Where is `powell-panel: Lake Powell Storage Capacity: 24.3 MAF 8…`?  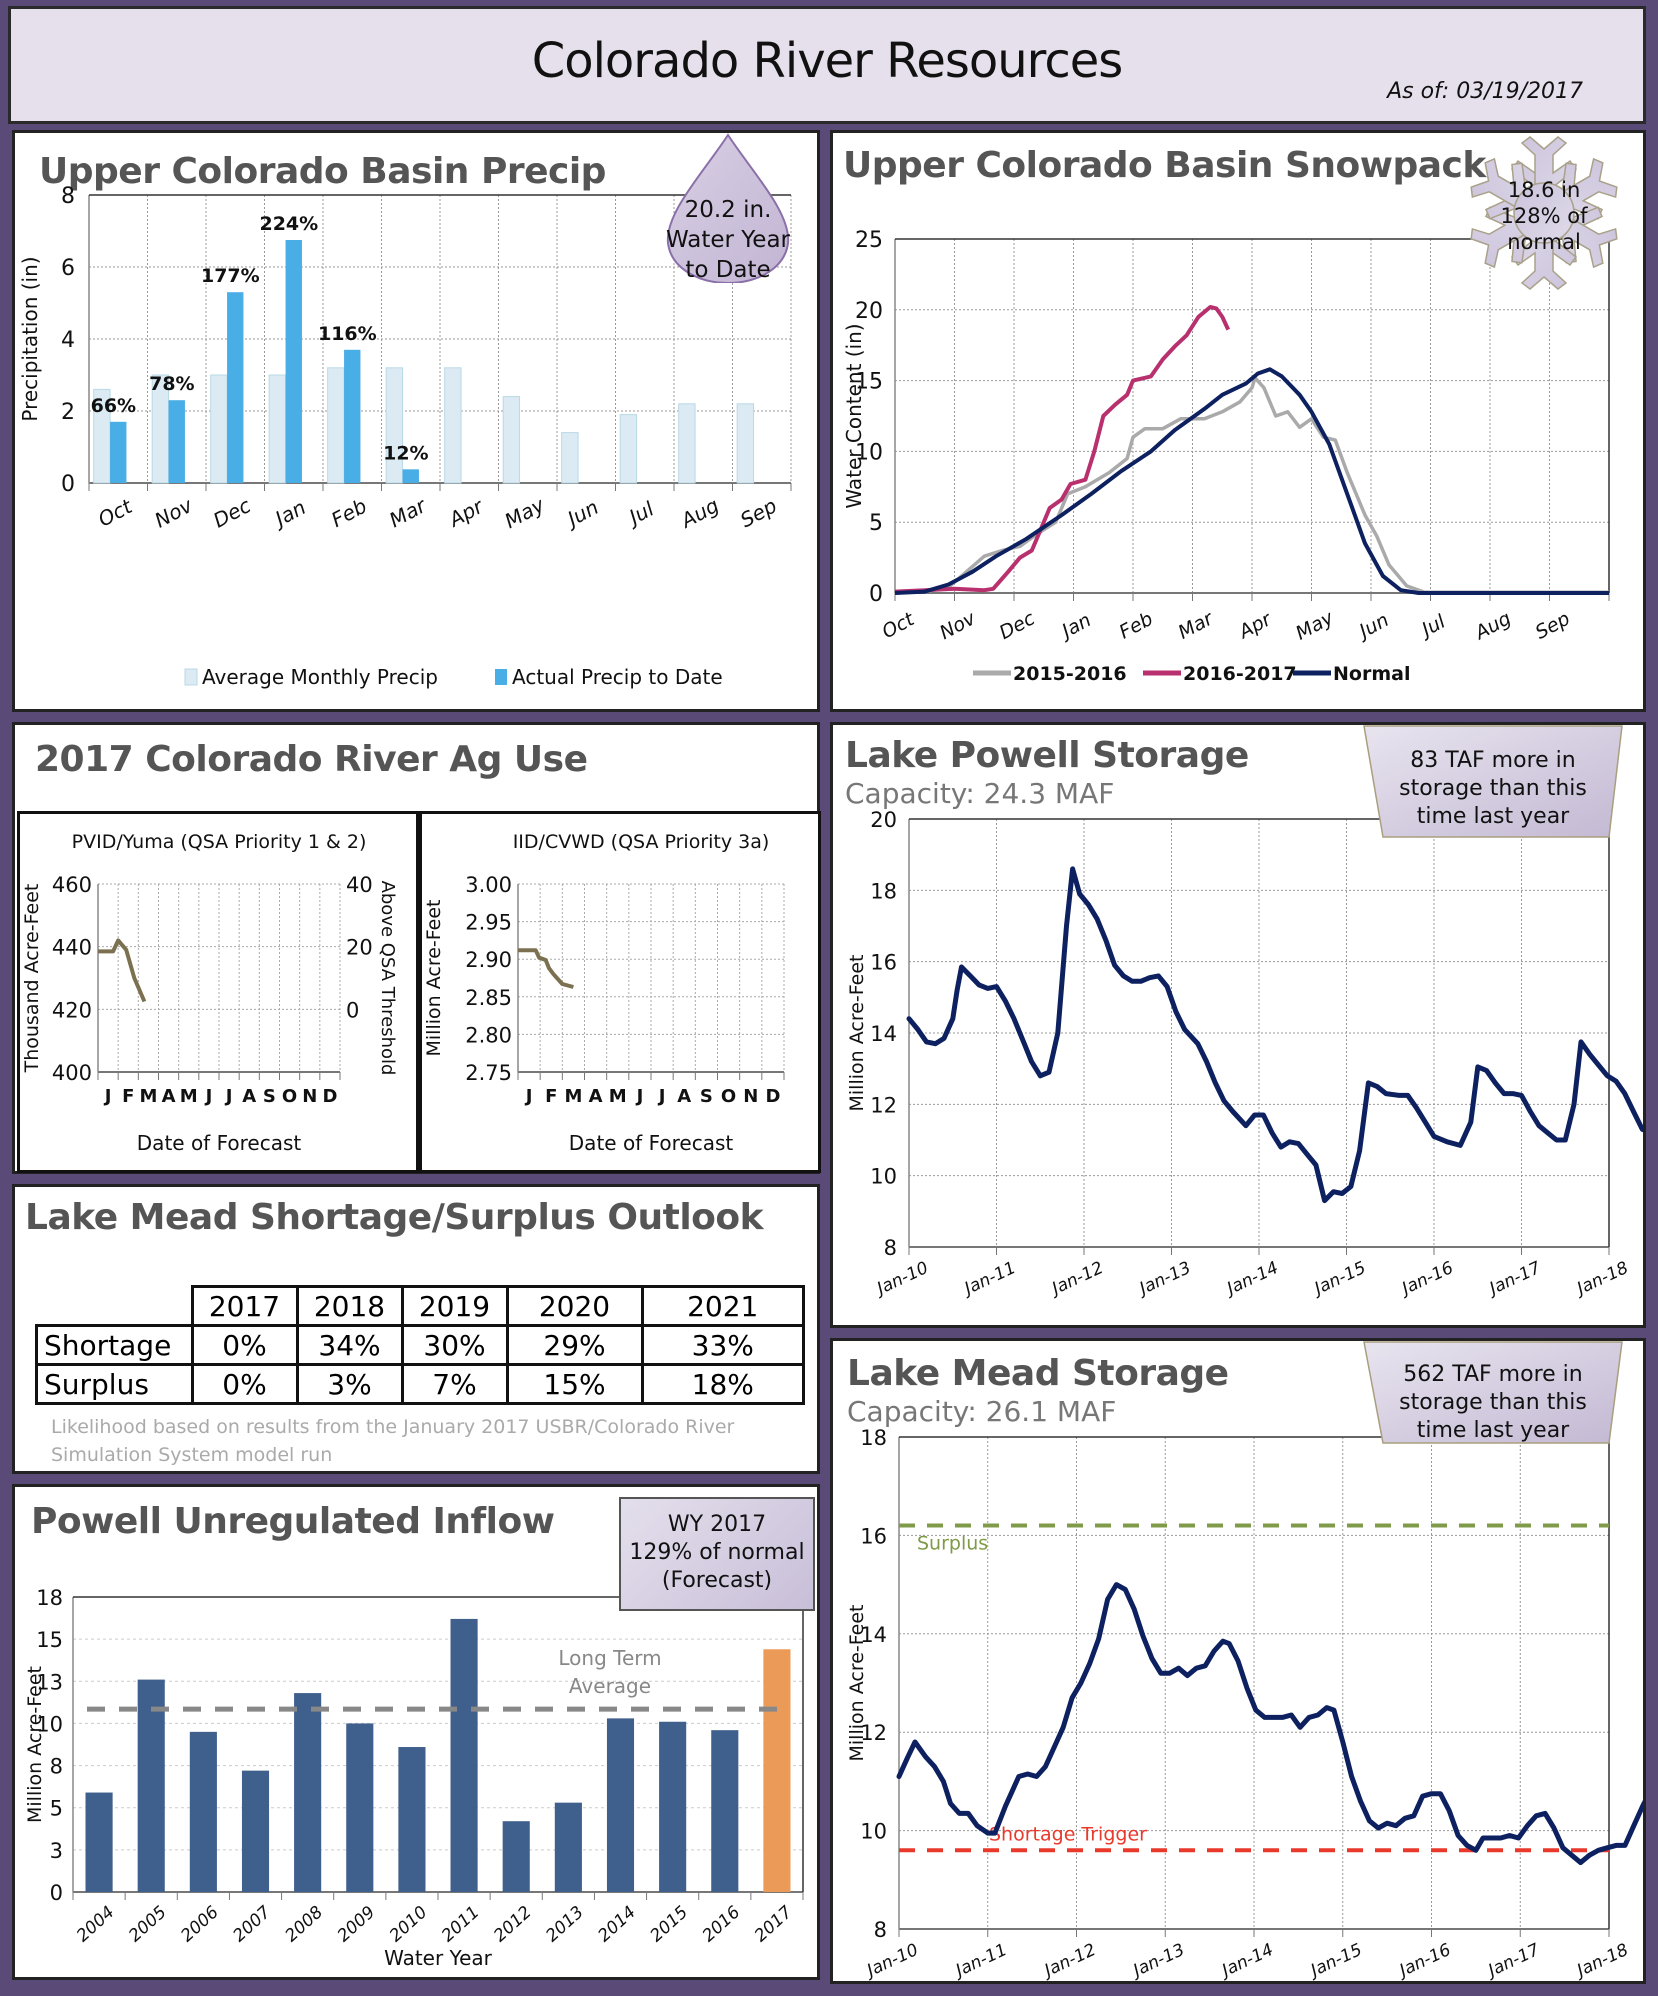
powell-panel: Lake Powell Storage Capacity: 24.3 MAF 8… is located at coordinates (1238, 1025).